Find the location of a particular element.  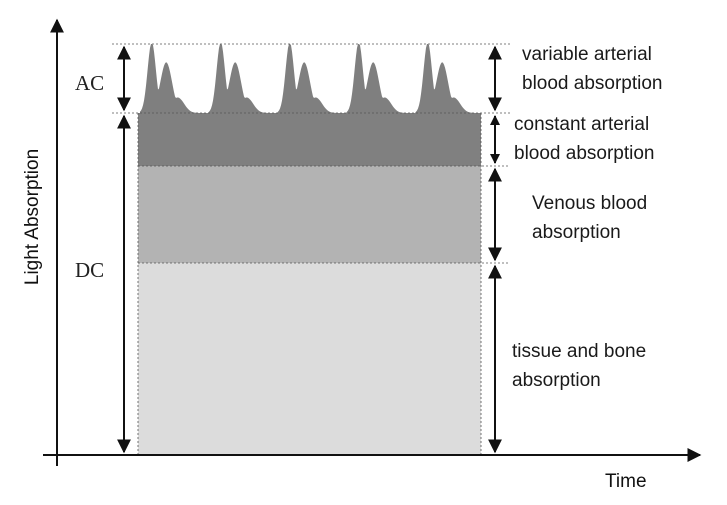

x-axis-title: Time is located at coordinates (626, 481).